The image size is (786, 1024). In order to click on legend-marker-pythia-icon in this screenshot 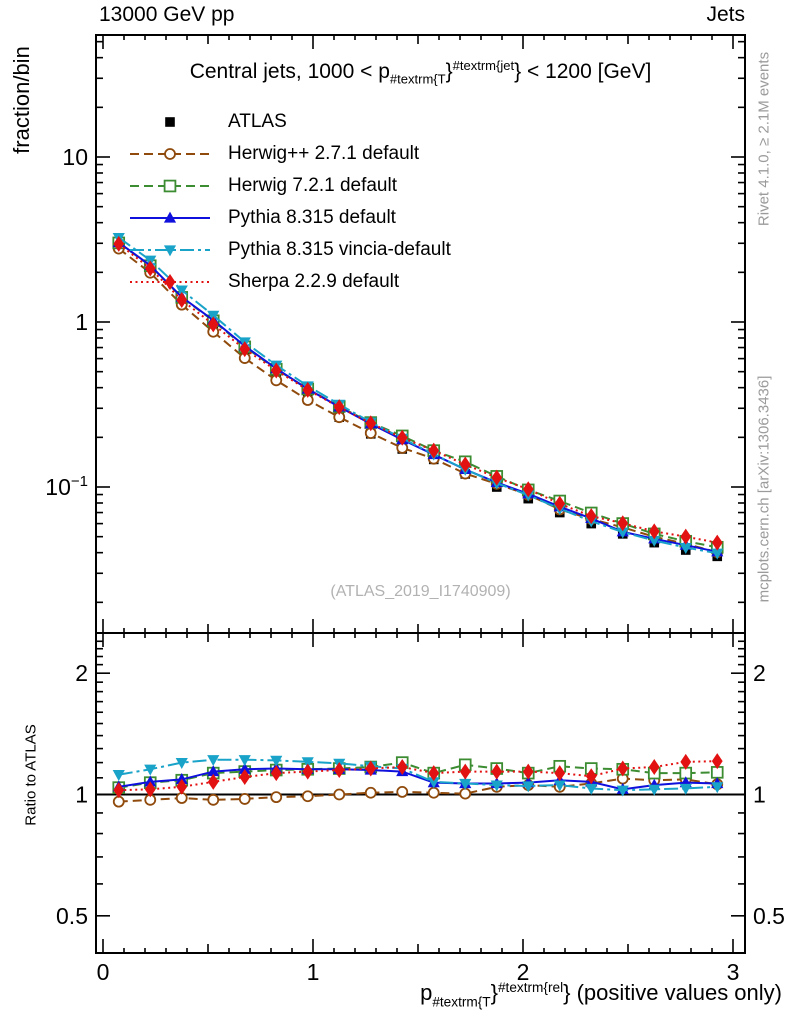, I will do `click(170, 218)`.